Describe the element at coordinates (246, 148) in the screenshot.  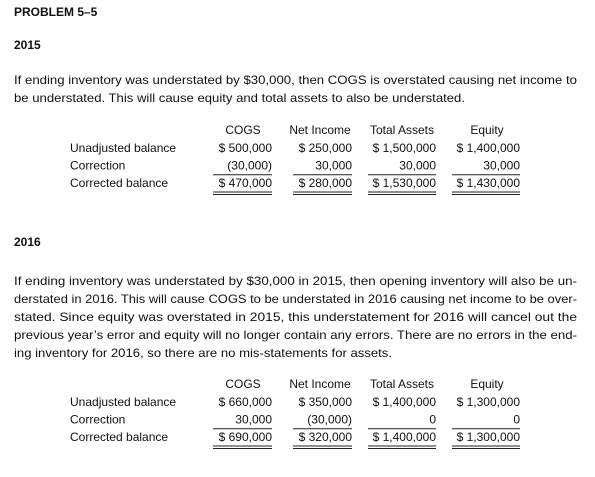
I see `cell: $ 500,000` at that location.